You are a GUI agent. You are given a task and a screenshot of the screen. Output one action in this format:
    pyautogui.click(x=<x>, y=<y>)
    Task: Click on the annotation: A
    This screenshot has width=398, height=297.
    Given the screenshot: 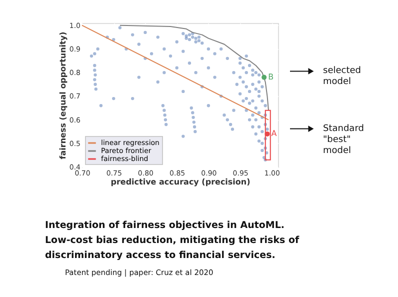 What is the action you would take?
    pyautogui.click(x=274, y=133)
    